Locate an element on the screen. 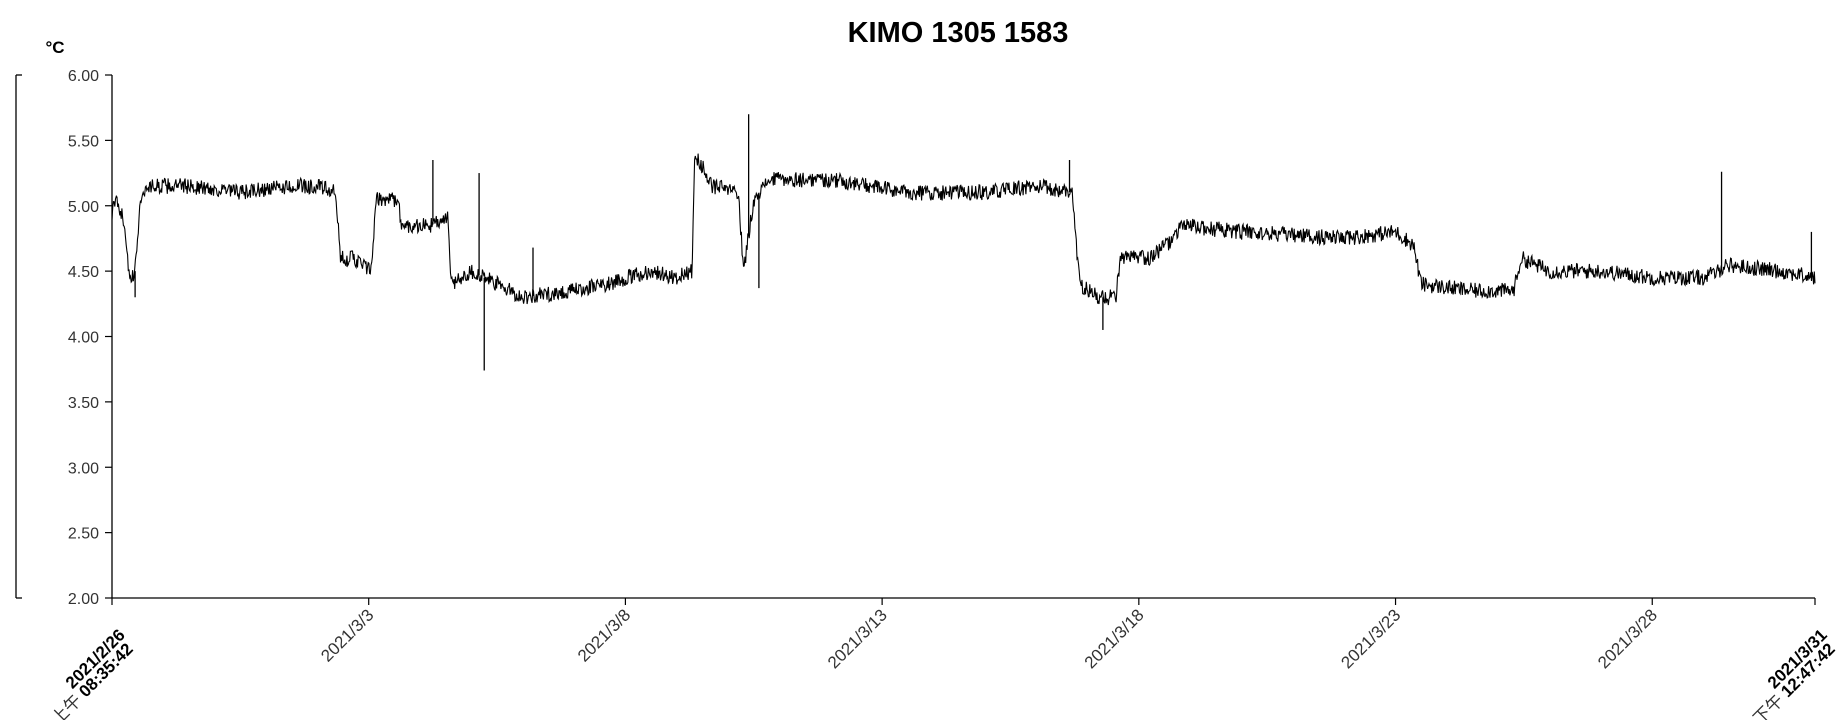 This screenshot has height=725, width=1839. chart-title: KIMO 1305 1583 is located at coordinates (958, 33).